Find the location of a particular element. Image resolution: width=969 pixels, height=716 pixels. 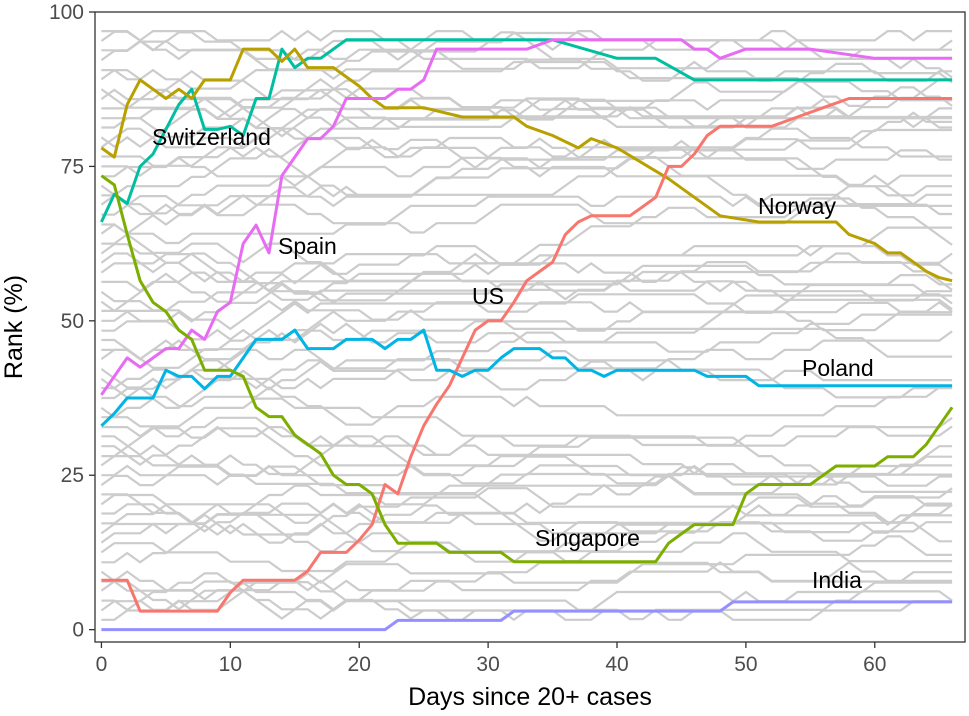

label-norway: Norway is located at coordinates (797, 206).